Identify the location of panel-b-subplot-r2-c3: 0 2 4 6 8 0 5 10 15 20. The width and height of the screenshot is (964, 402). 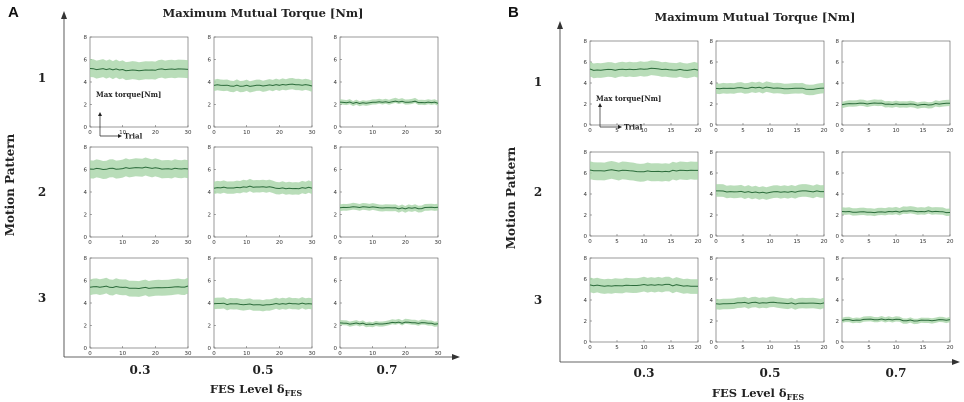
(895, 197).